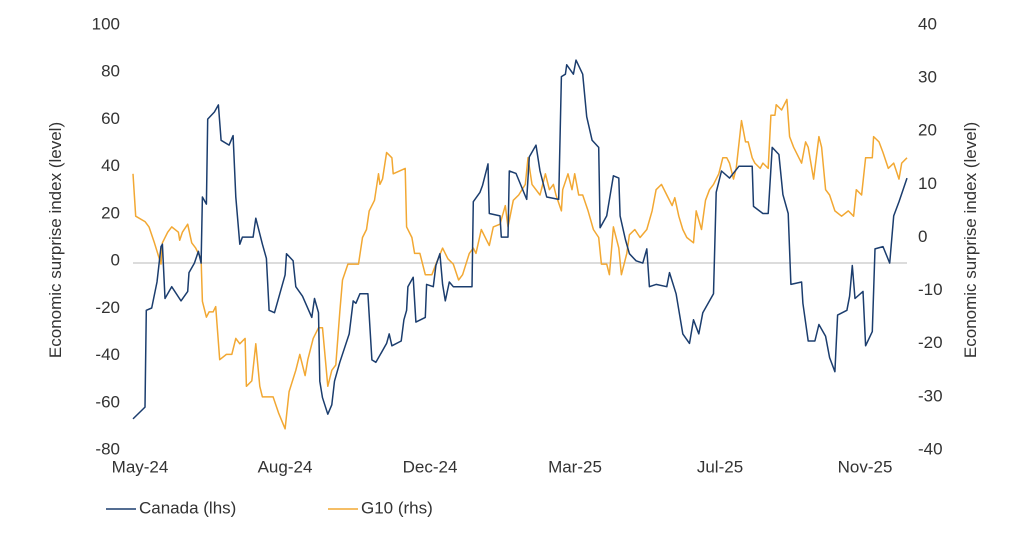 The width and height of the screenshot is (1024, 542). I want to click on right-tick-label: -30, so click(930, 395).